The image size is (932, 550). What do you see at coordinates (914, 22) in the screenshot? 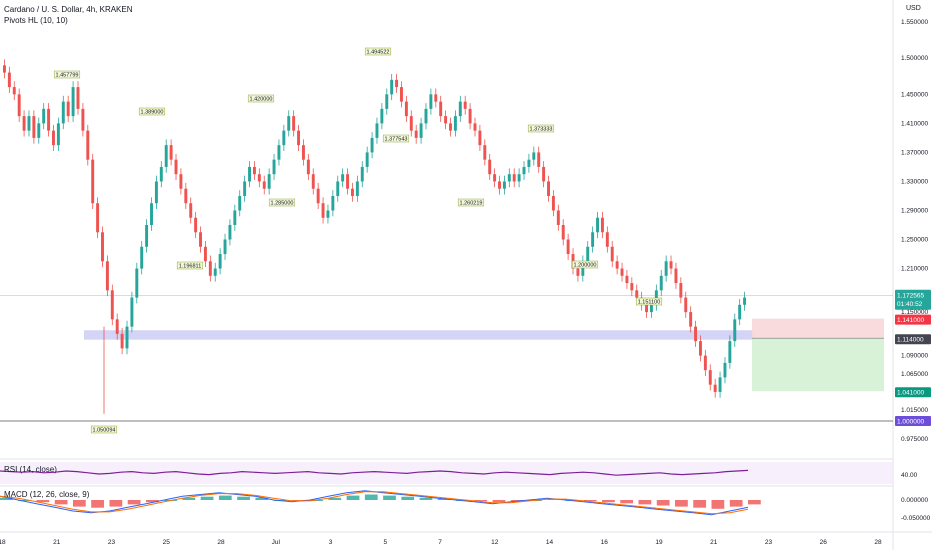
I see `y-tick-label: 1.550000` at bounding box center [914, 22].